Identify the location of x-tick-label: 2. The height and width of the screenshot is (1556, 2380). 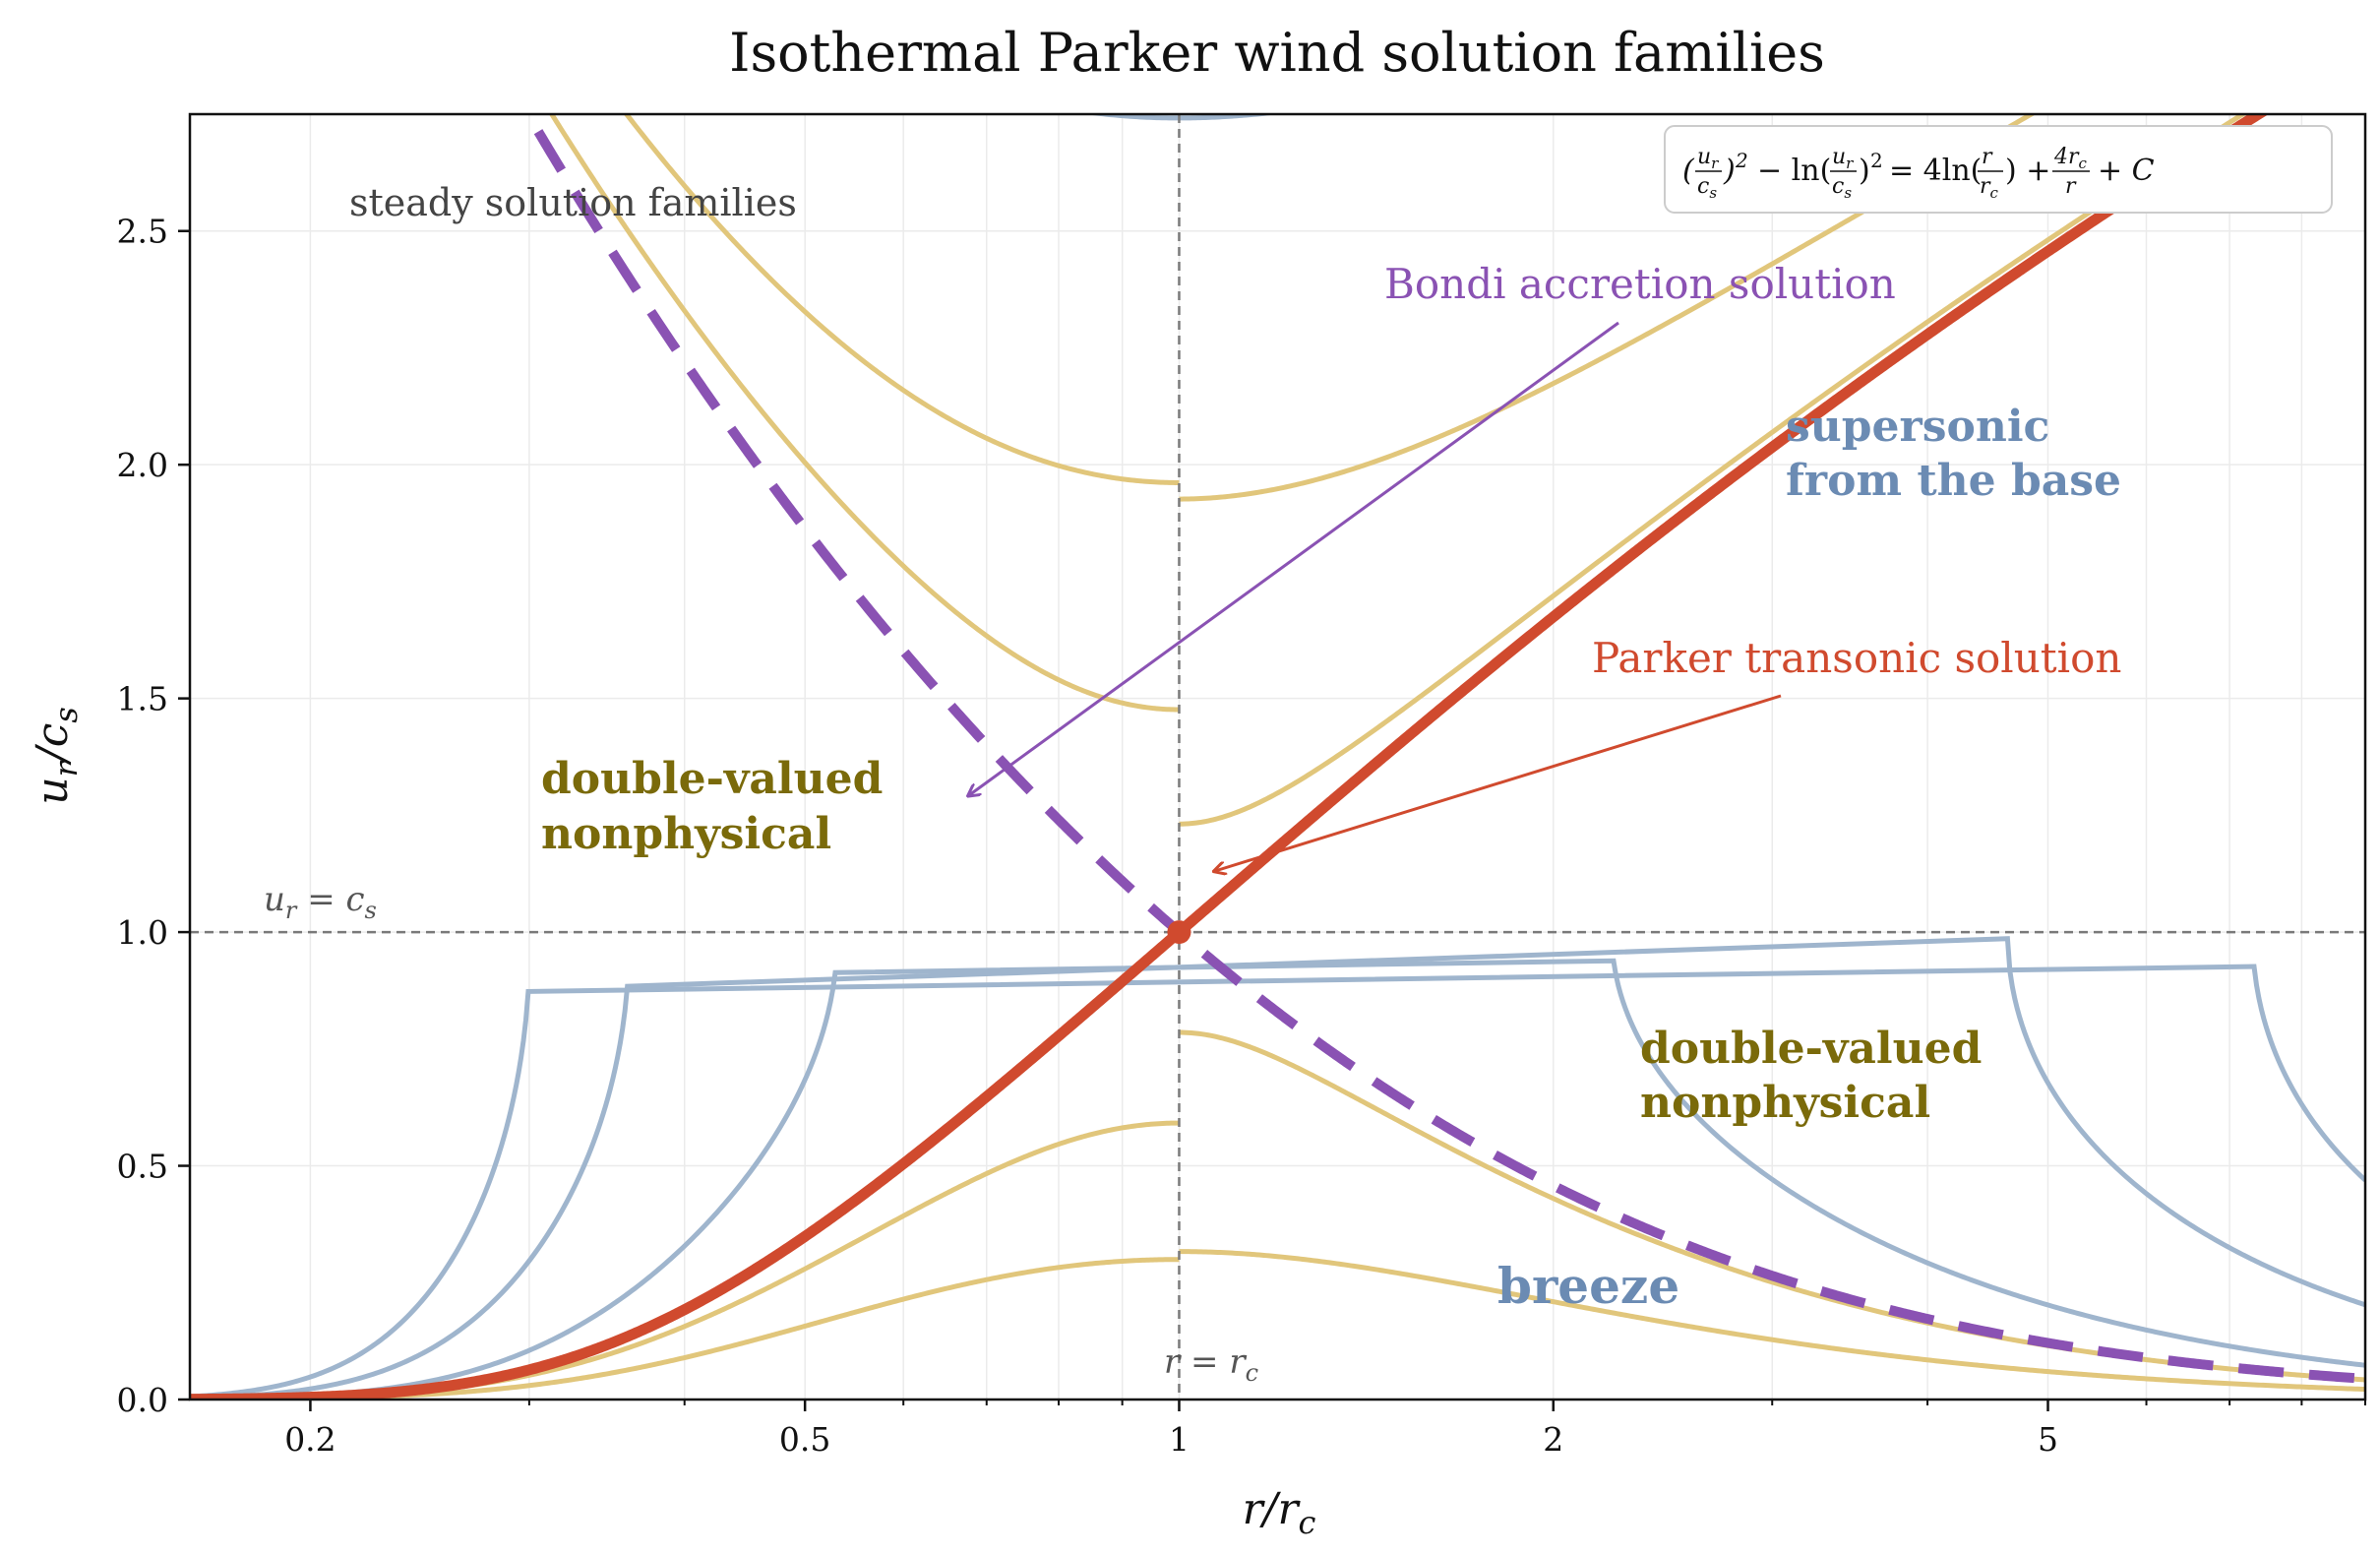
(1553, 1439).